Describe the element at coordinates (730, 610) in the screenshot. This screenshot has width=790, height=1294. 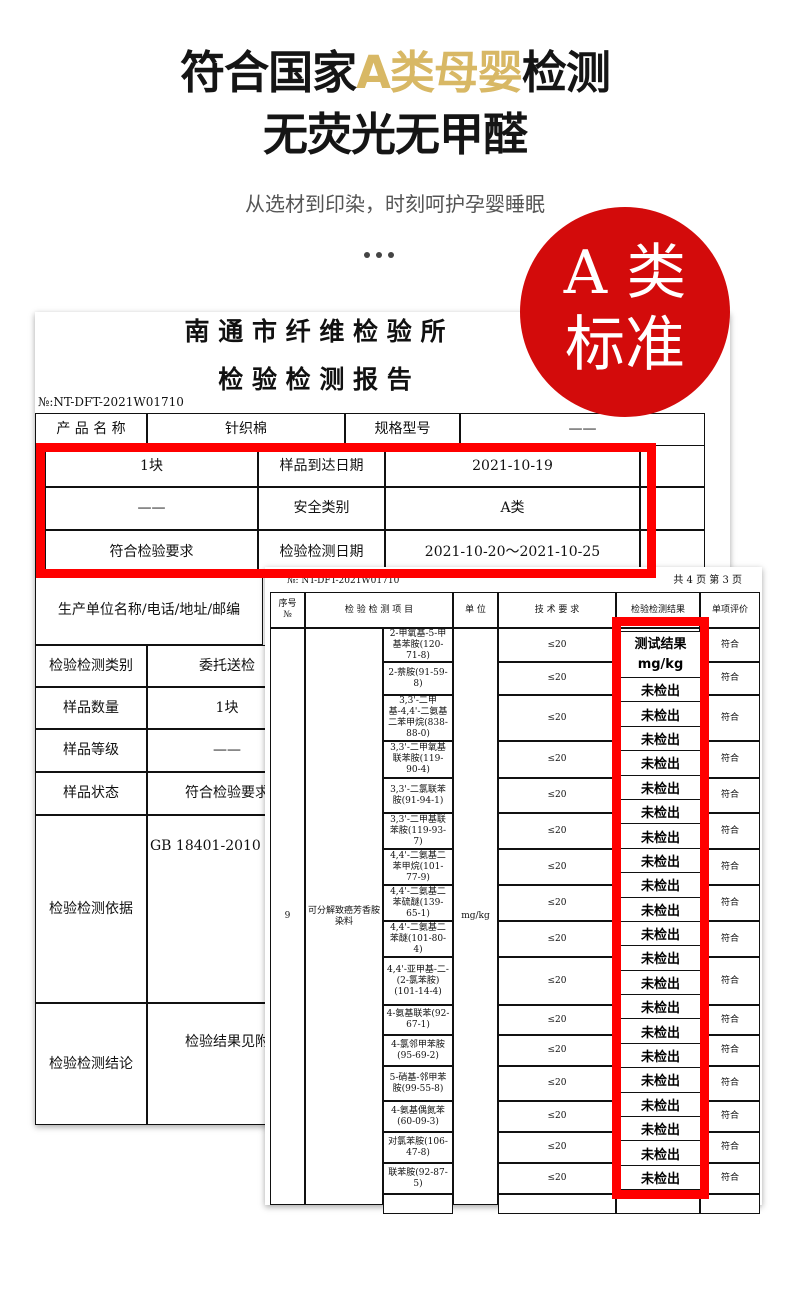
I see `column-header: 单项评价` at that location.